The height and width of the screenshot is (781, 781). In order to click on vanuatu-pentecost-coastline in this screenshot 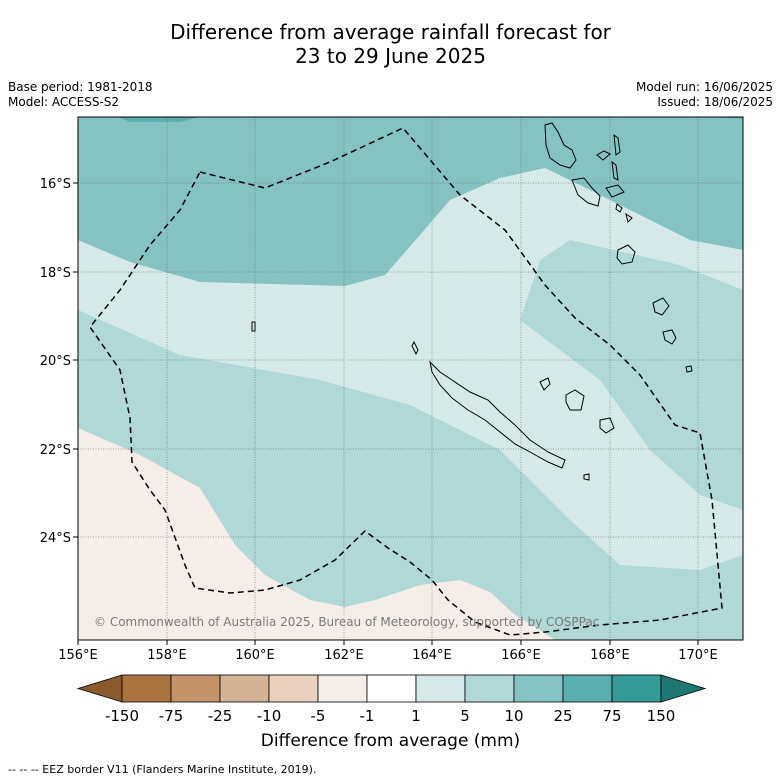, I will do `click(615, 170)`.